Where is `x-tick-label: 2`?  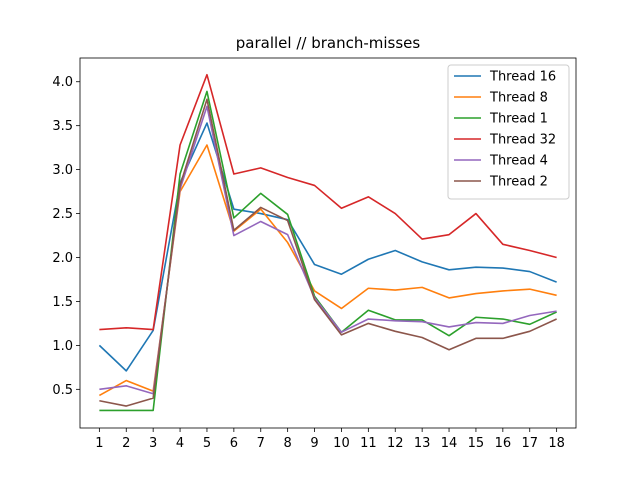 x-tick-label: 2 is located at coordinates (126, 443).